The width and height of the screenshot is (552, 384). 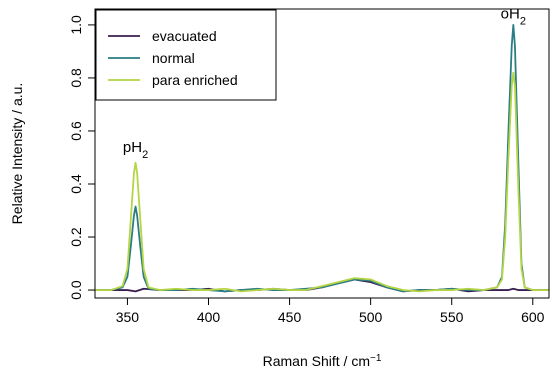 I want to click on x-axis: 350 400 450 500 550 600, so click(x=330, y=311).